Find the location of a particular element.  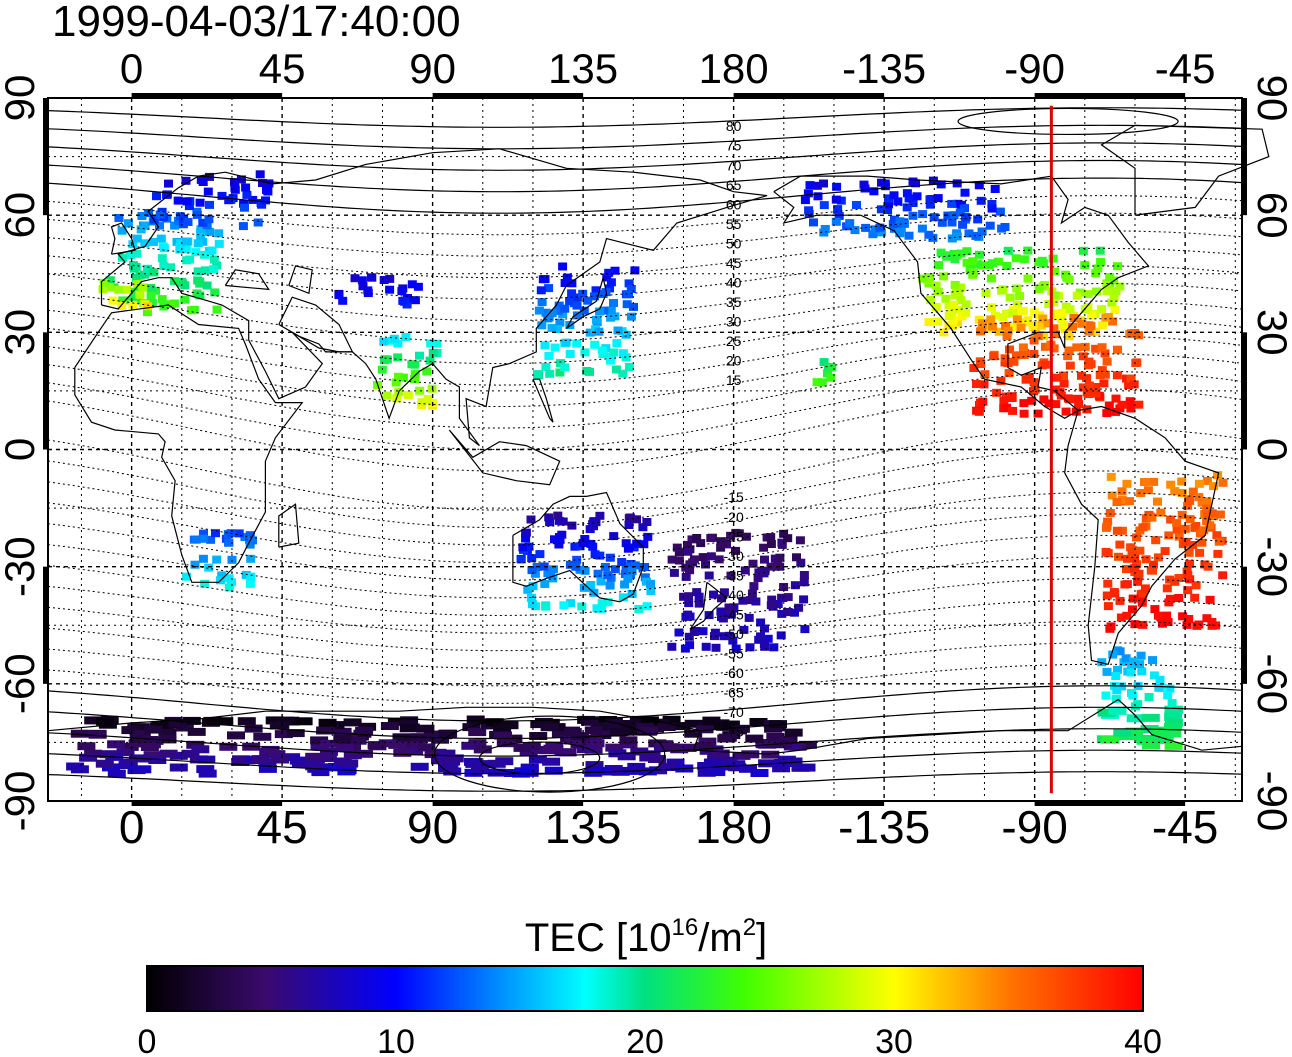

contour-label: -70 is located at coordinates (734, 712).